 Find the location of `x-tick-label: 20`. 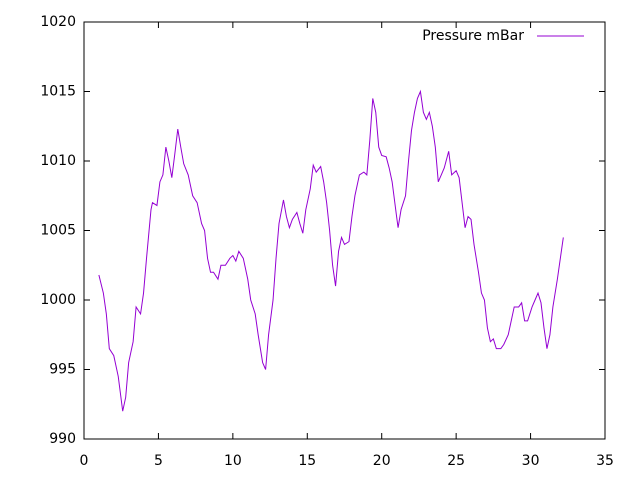

x-tick-label: 20 is located at coordinates (382, 461).